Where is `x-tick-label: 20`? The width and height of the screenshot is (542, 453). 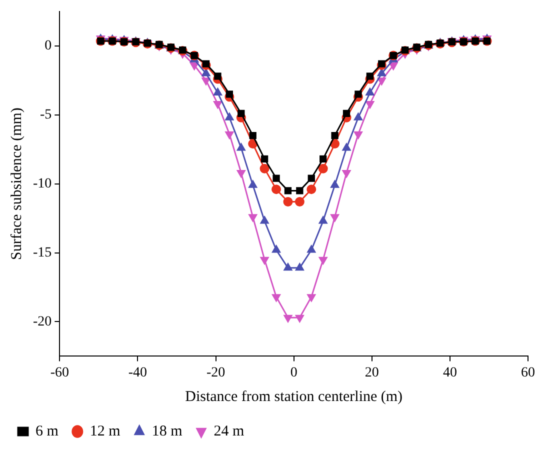 x-tick-label: 20 is located at coordinates (371, 372).